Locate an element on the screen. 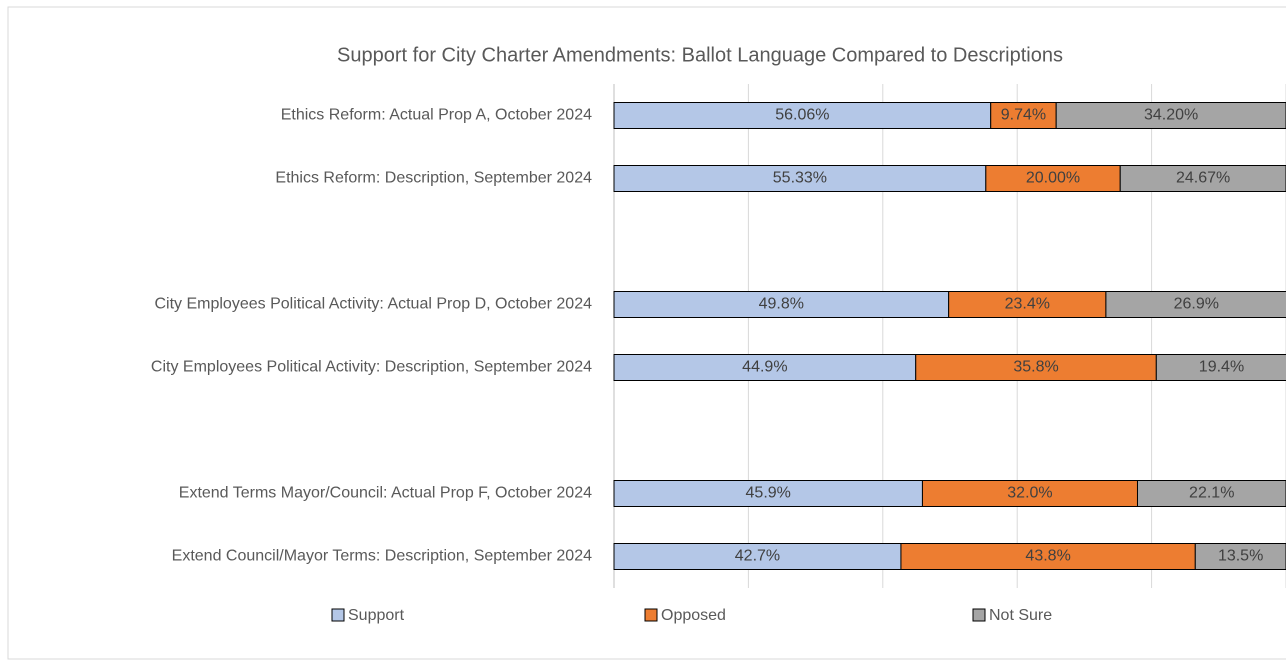 The width and height of the screenshot is (1286, 667). data-label: 35.8% is located at coordinates (1035, 367).